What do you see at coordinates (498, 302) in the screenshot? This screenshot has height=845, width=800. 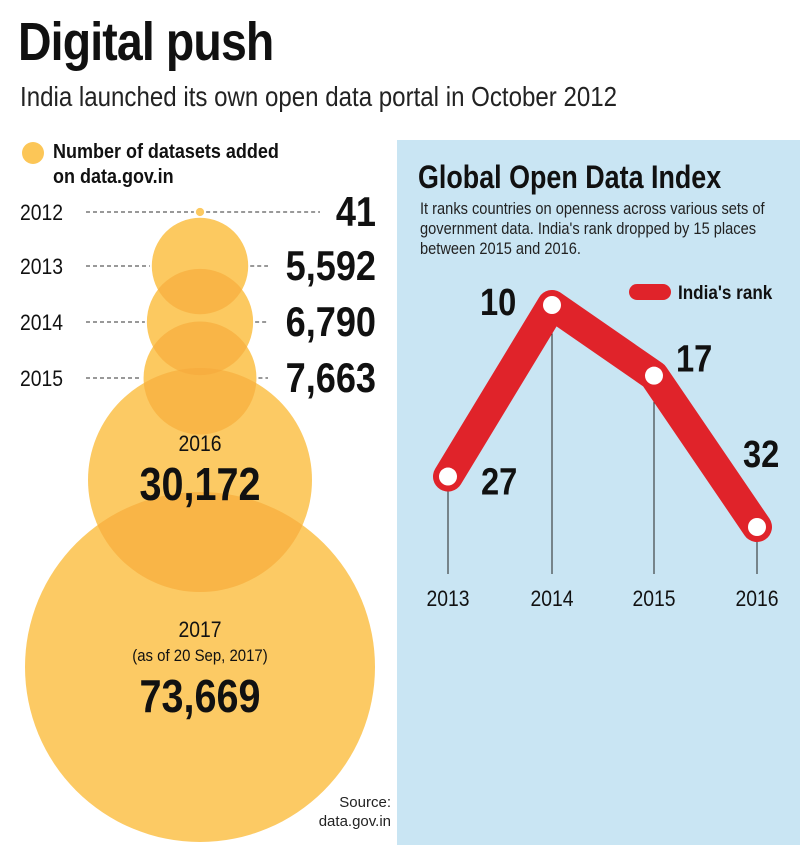 I see `rank-value-label-2014: 10` at bounding box center [498, 302].